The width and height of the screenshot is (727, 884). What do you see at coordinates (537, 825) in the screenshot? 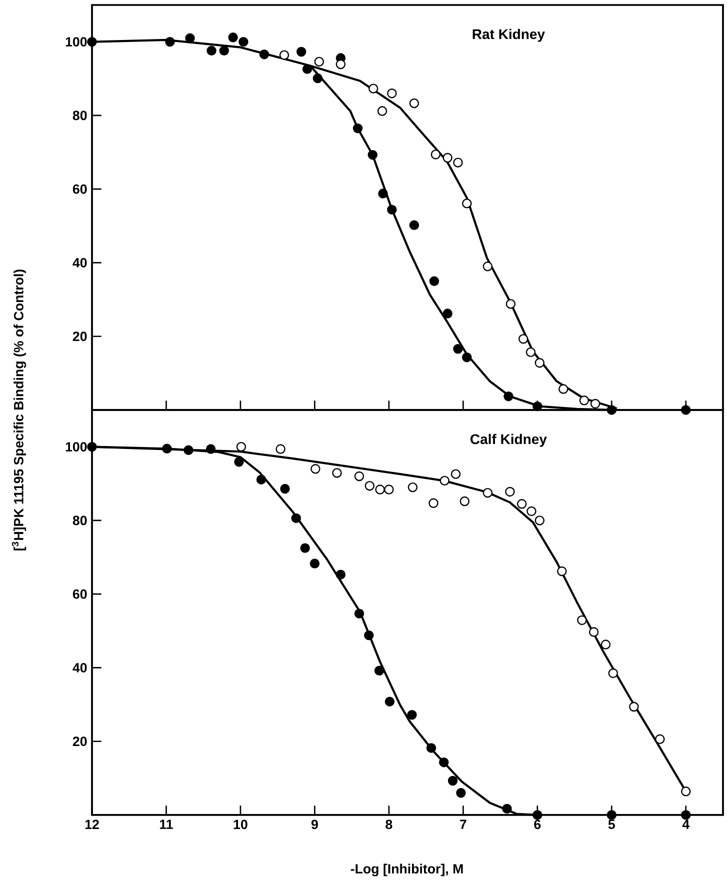
I see `x-tick-label: 6` at bounding box center [537, 825].